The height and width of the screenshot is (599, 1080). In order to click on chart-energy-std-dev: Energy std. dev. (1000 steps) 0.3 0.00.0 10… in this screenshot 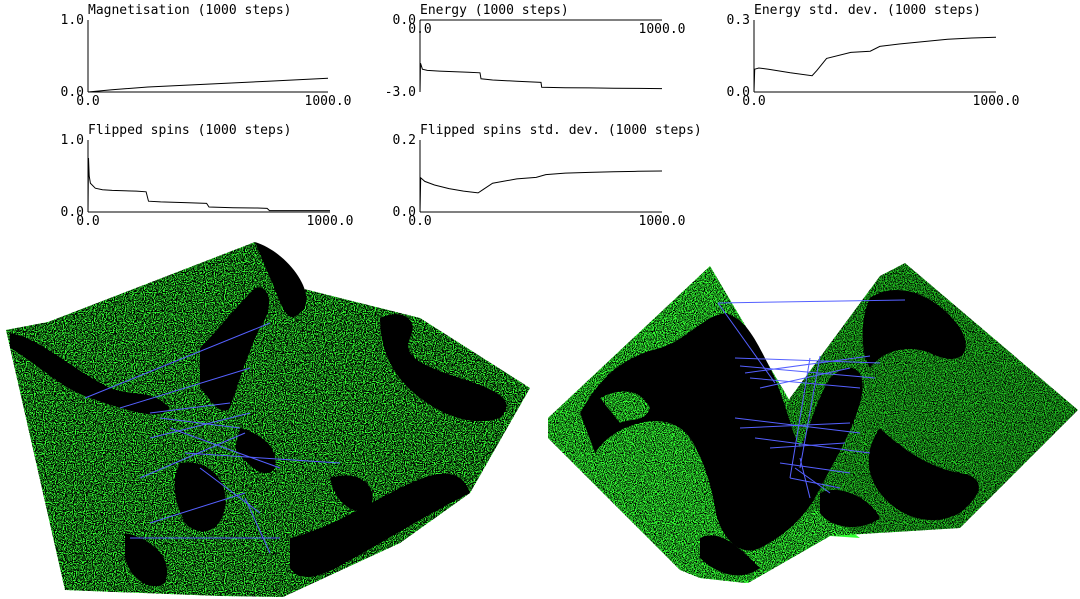, I will do `click(873, 56)`.